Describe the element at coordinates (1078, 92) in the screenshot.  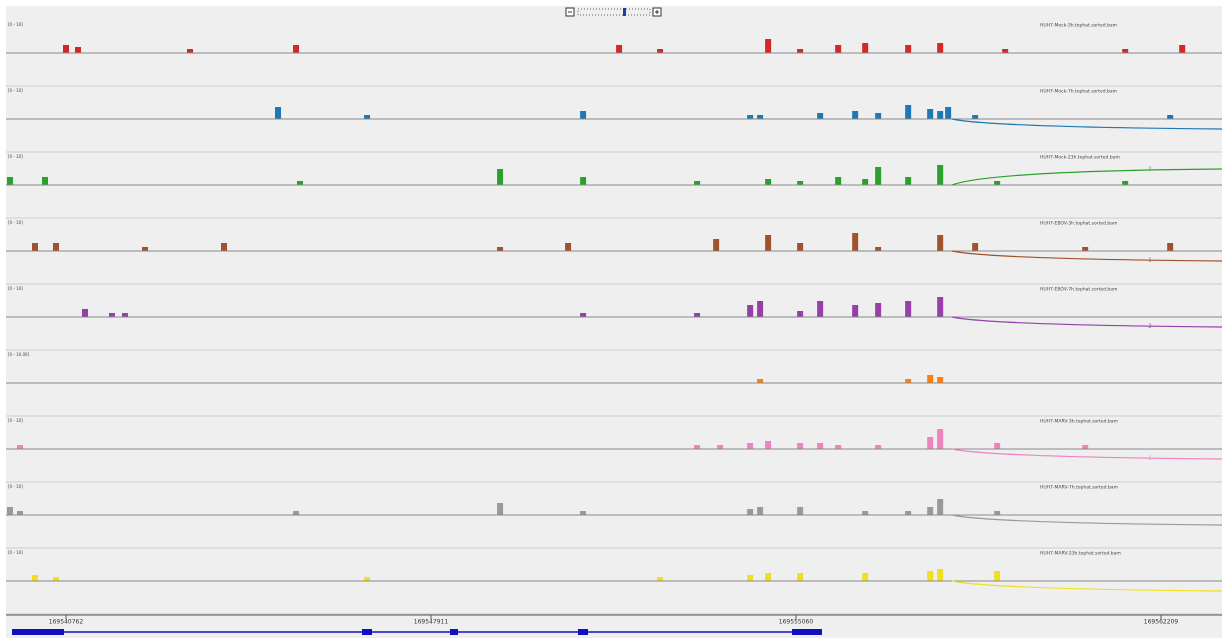
I see `track-name: HUH7-Mock-7h.tophat.sorted.bam` at that location.